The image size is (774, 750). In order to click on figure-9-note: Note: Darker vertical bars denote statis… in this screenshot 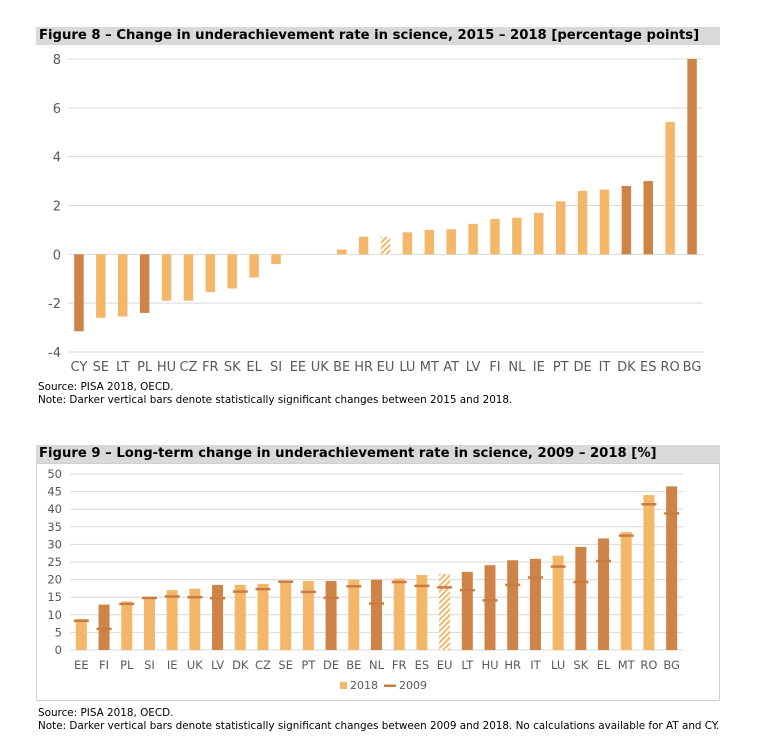, I will do `click(379, 726)`.